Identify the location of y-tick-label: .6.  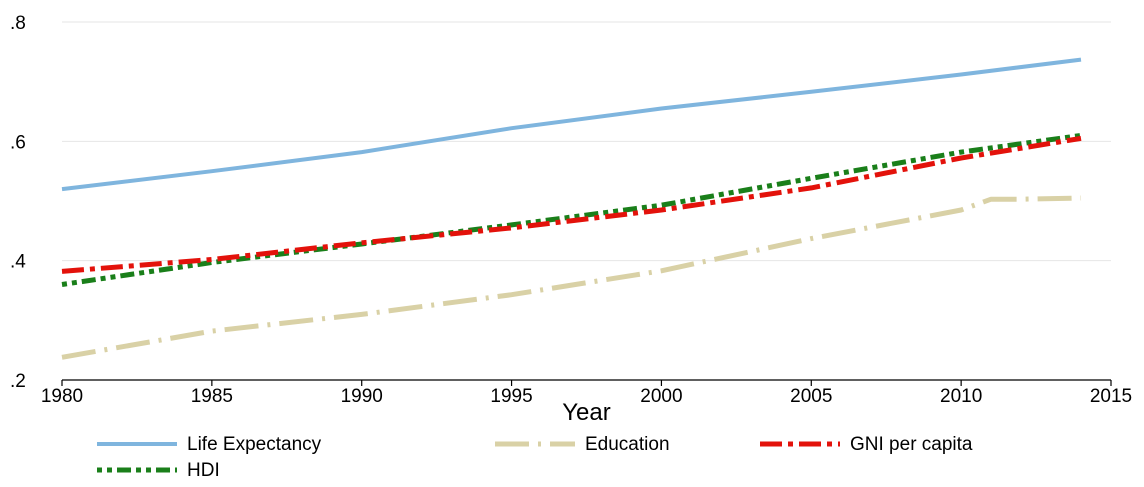
(18, 142).